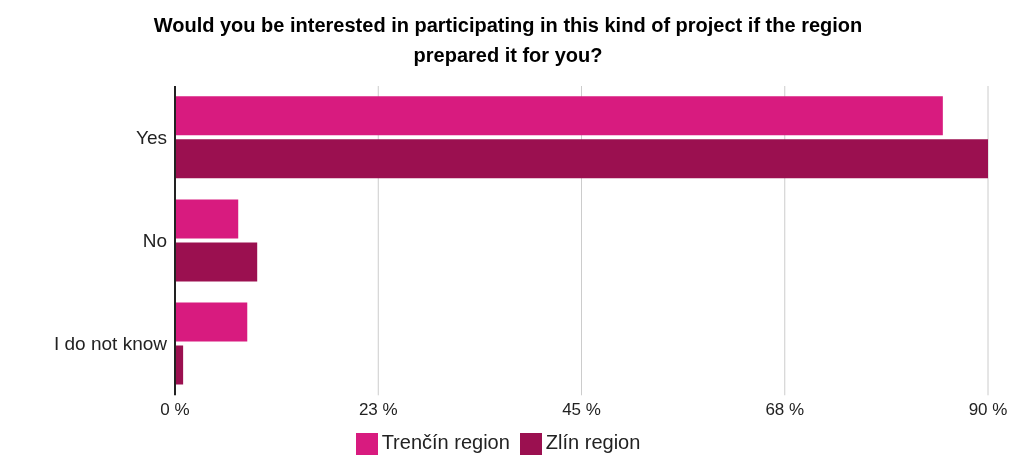 This screenshot has height=471, width=1015. I want to click on y-tick-label: No, so click(154, 241).